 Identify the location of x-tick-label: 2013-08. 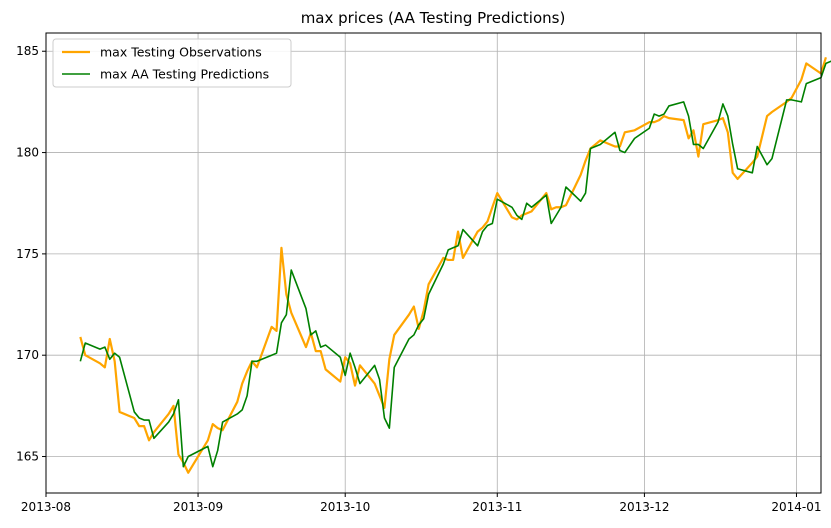
(46, 507).